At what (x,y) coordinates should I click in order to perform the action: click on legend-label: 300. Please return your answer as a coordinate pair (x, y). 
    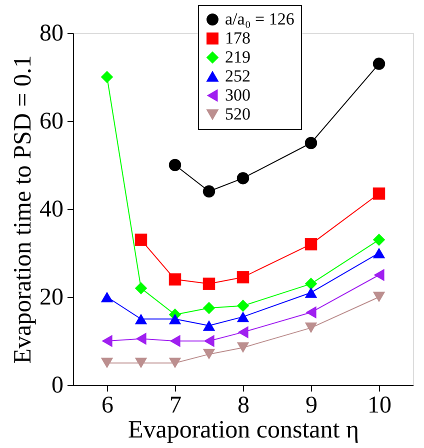
    Looking at the image, I should click on (237, 95).